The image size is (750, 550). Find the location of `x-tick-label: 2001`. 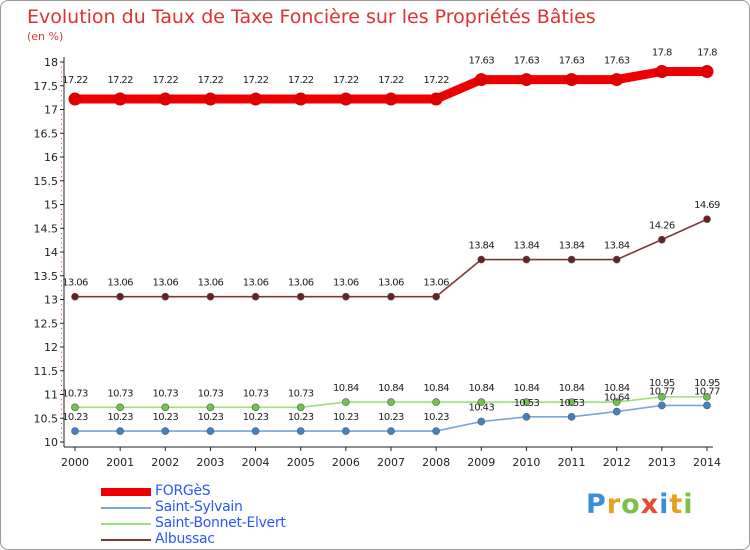

x-tick-label: 2001 is located at coordinates (120, 462).